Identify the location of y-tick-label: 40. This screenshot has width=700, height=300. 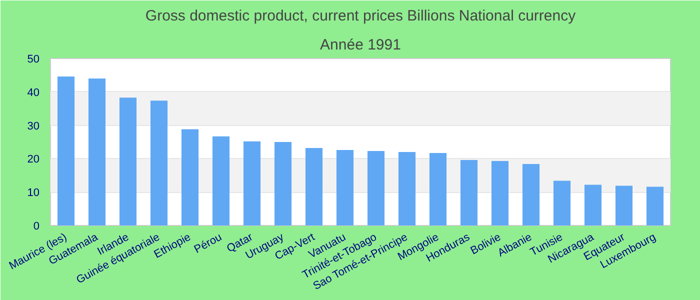
(33, 92).